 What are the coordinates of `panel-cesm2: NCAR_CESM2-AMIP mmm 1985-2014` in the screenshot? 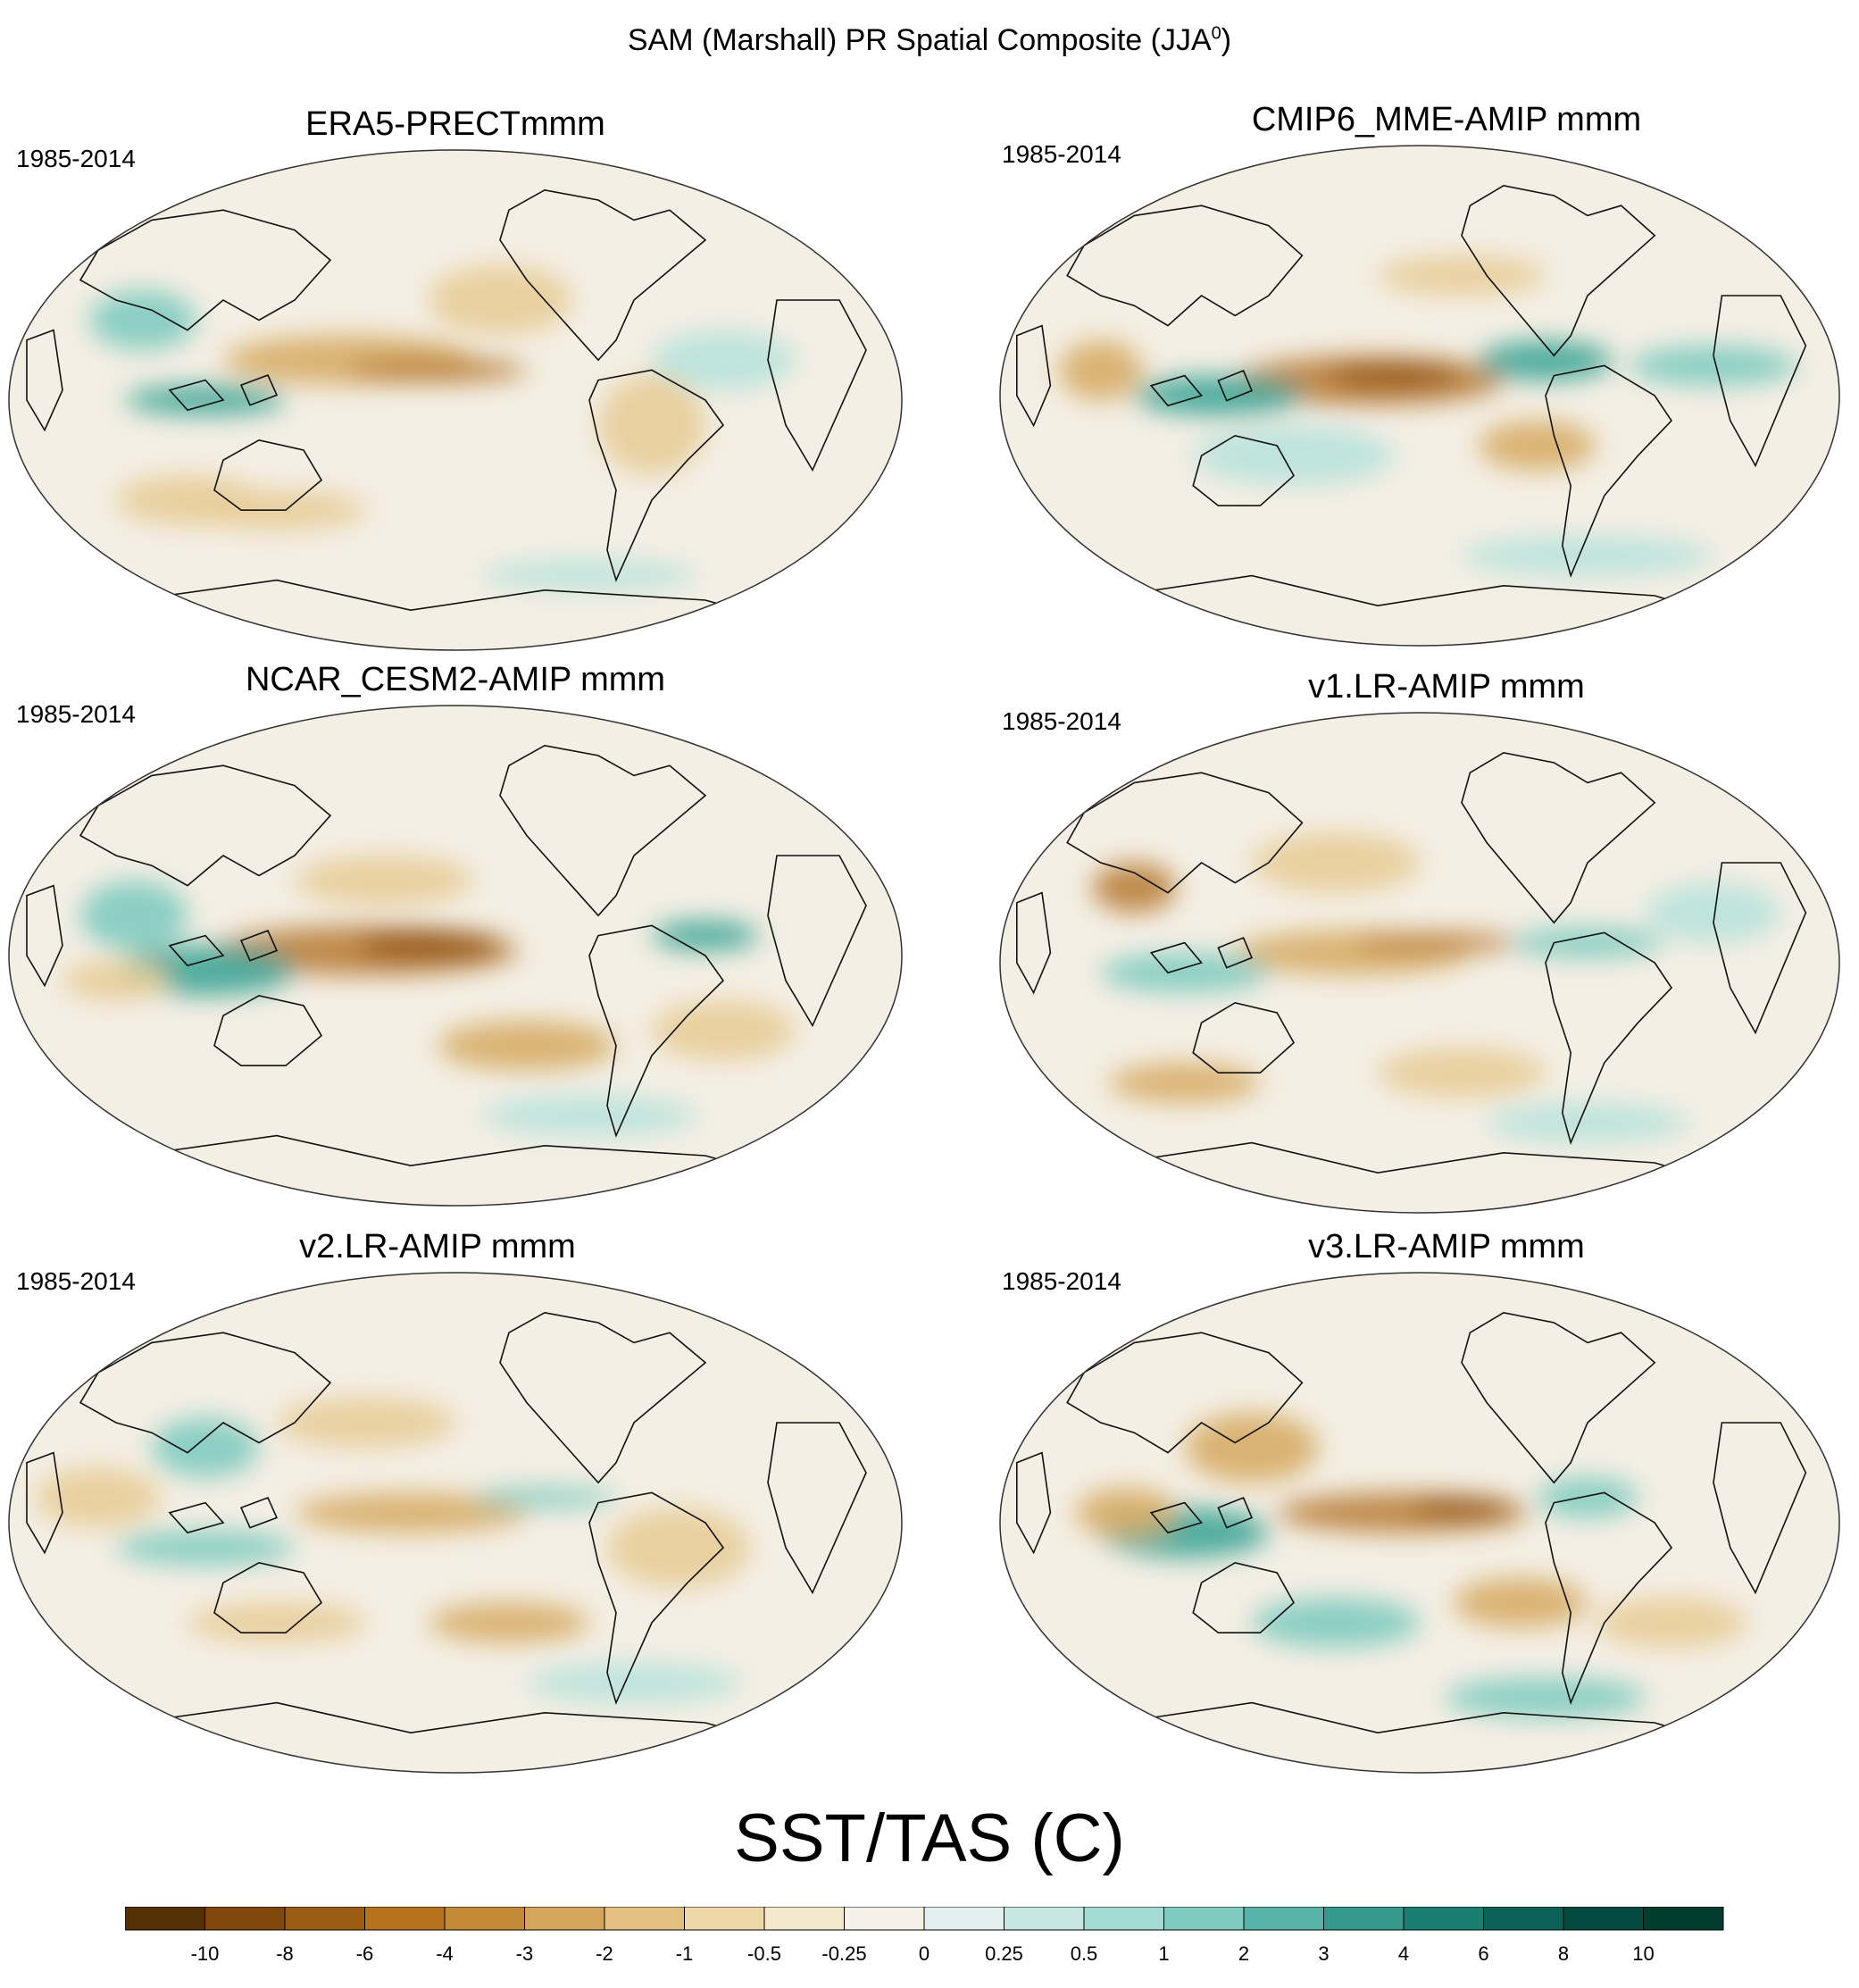 It's located at (455, 938).